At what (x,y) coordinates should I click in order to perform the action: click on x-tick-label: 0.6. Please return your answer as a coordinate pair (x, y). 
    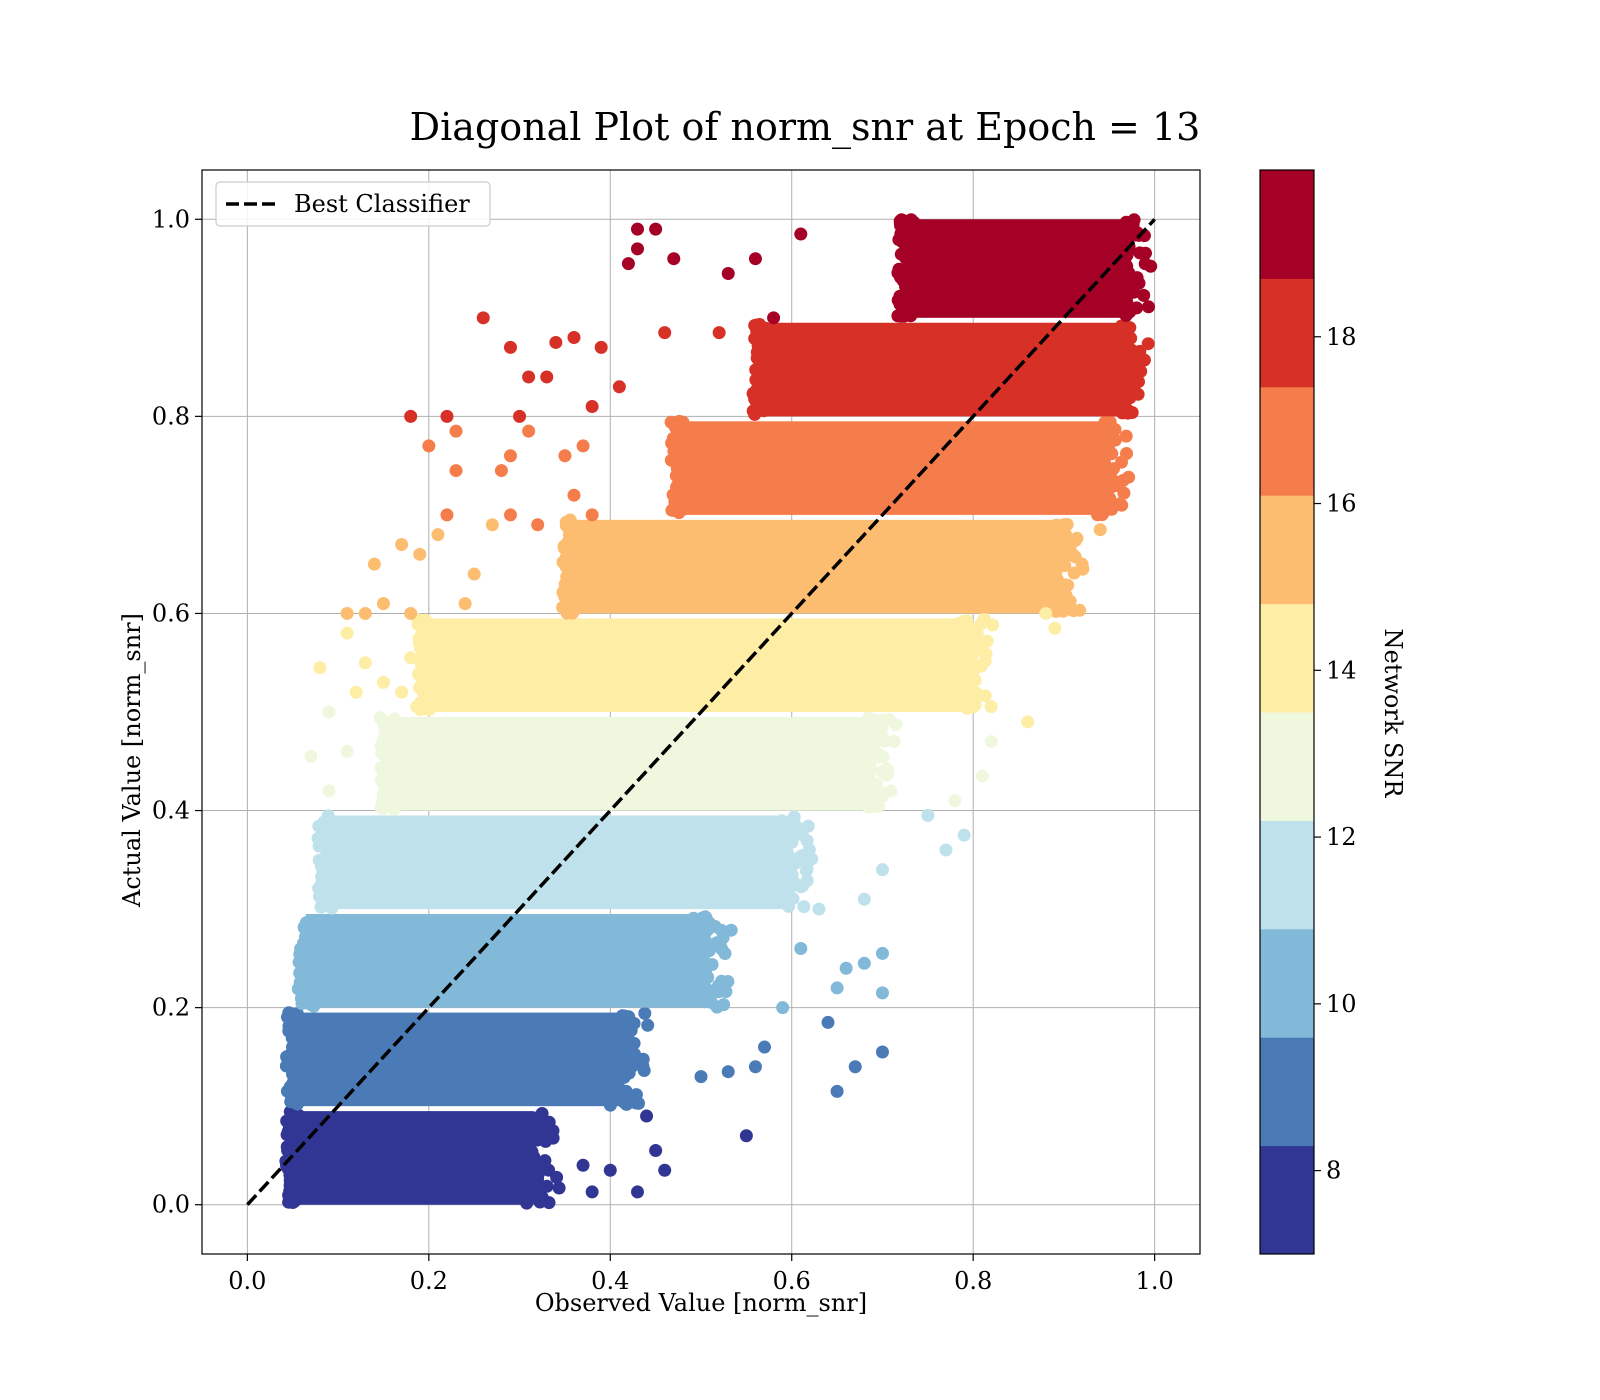
    Looking at the image, I should click on (792, 1281).